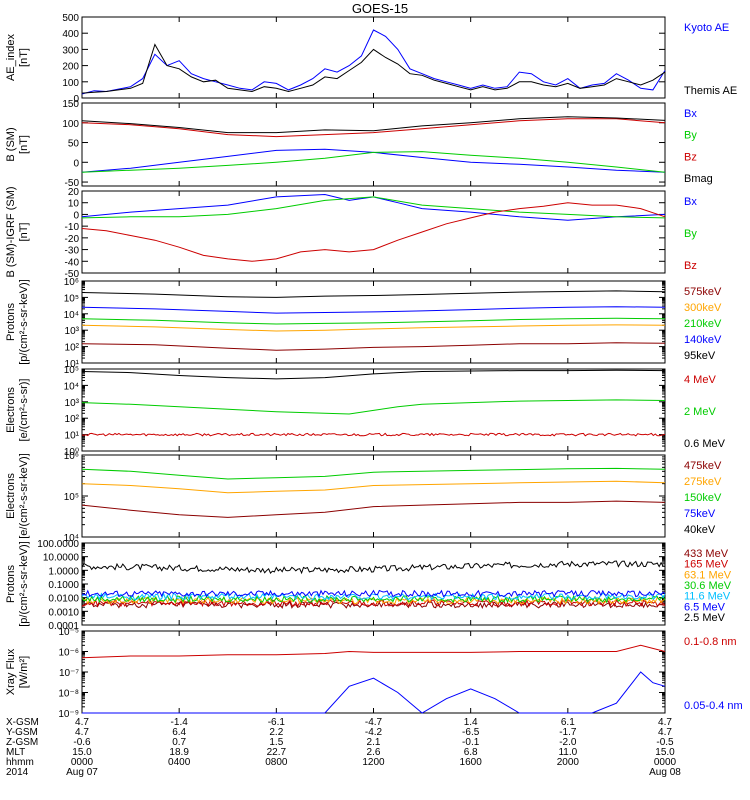 The width and height of the screenshot is (750, 800). Describe the element at coordinates (82, 752) in the screenshot. I see `footer-cell: 15.0` at that location.